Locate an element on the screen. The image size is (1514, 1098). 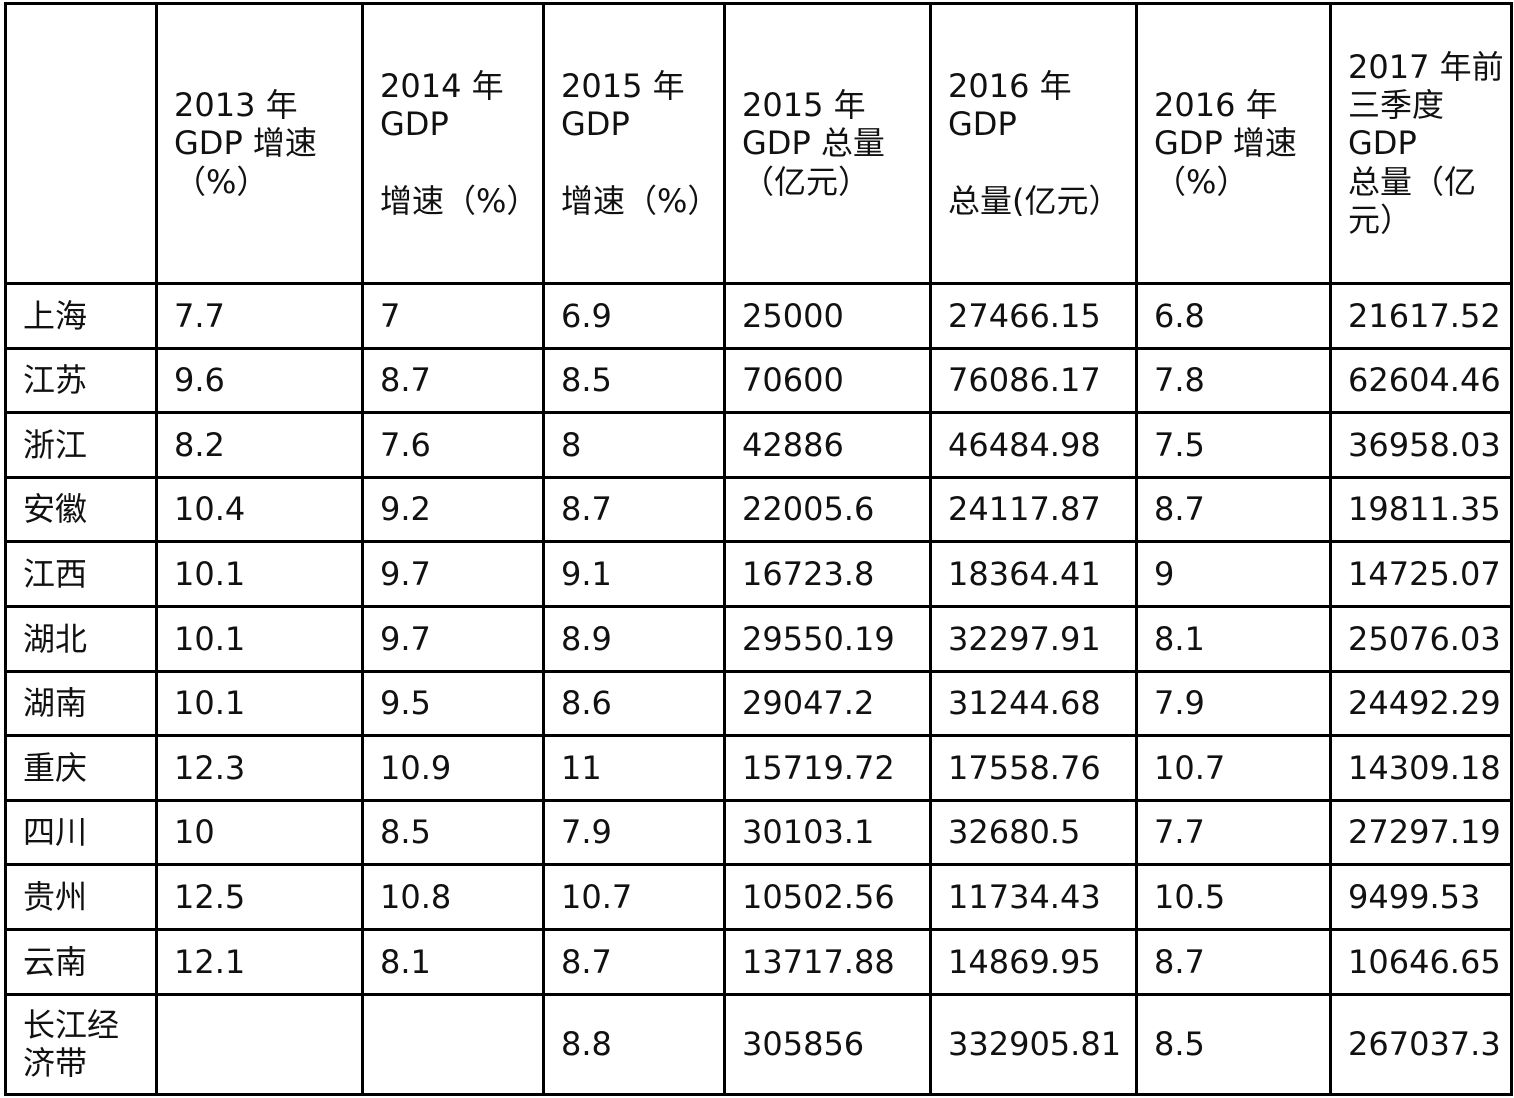
value-cell: 8.2 is located at coordinates (259, 445).